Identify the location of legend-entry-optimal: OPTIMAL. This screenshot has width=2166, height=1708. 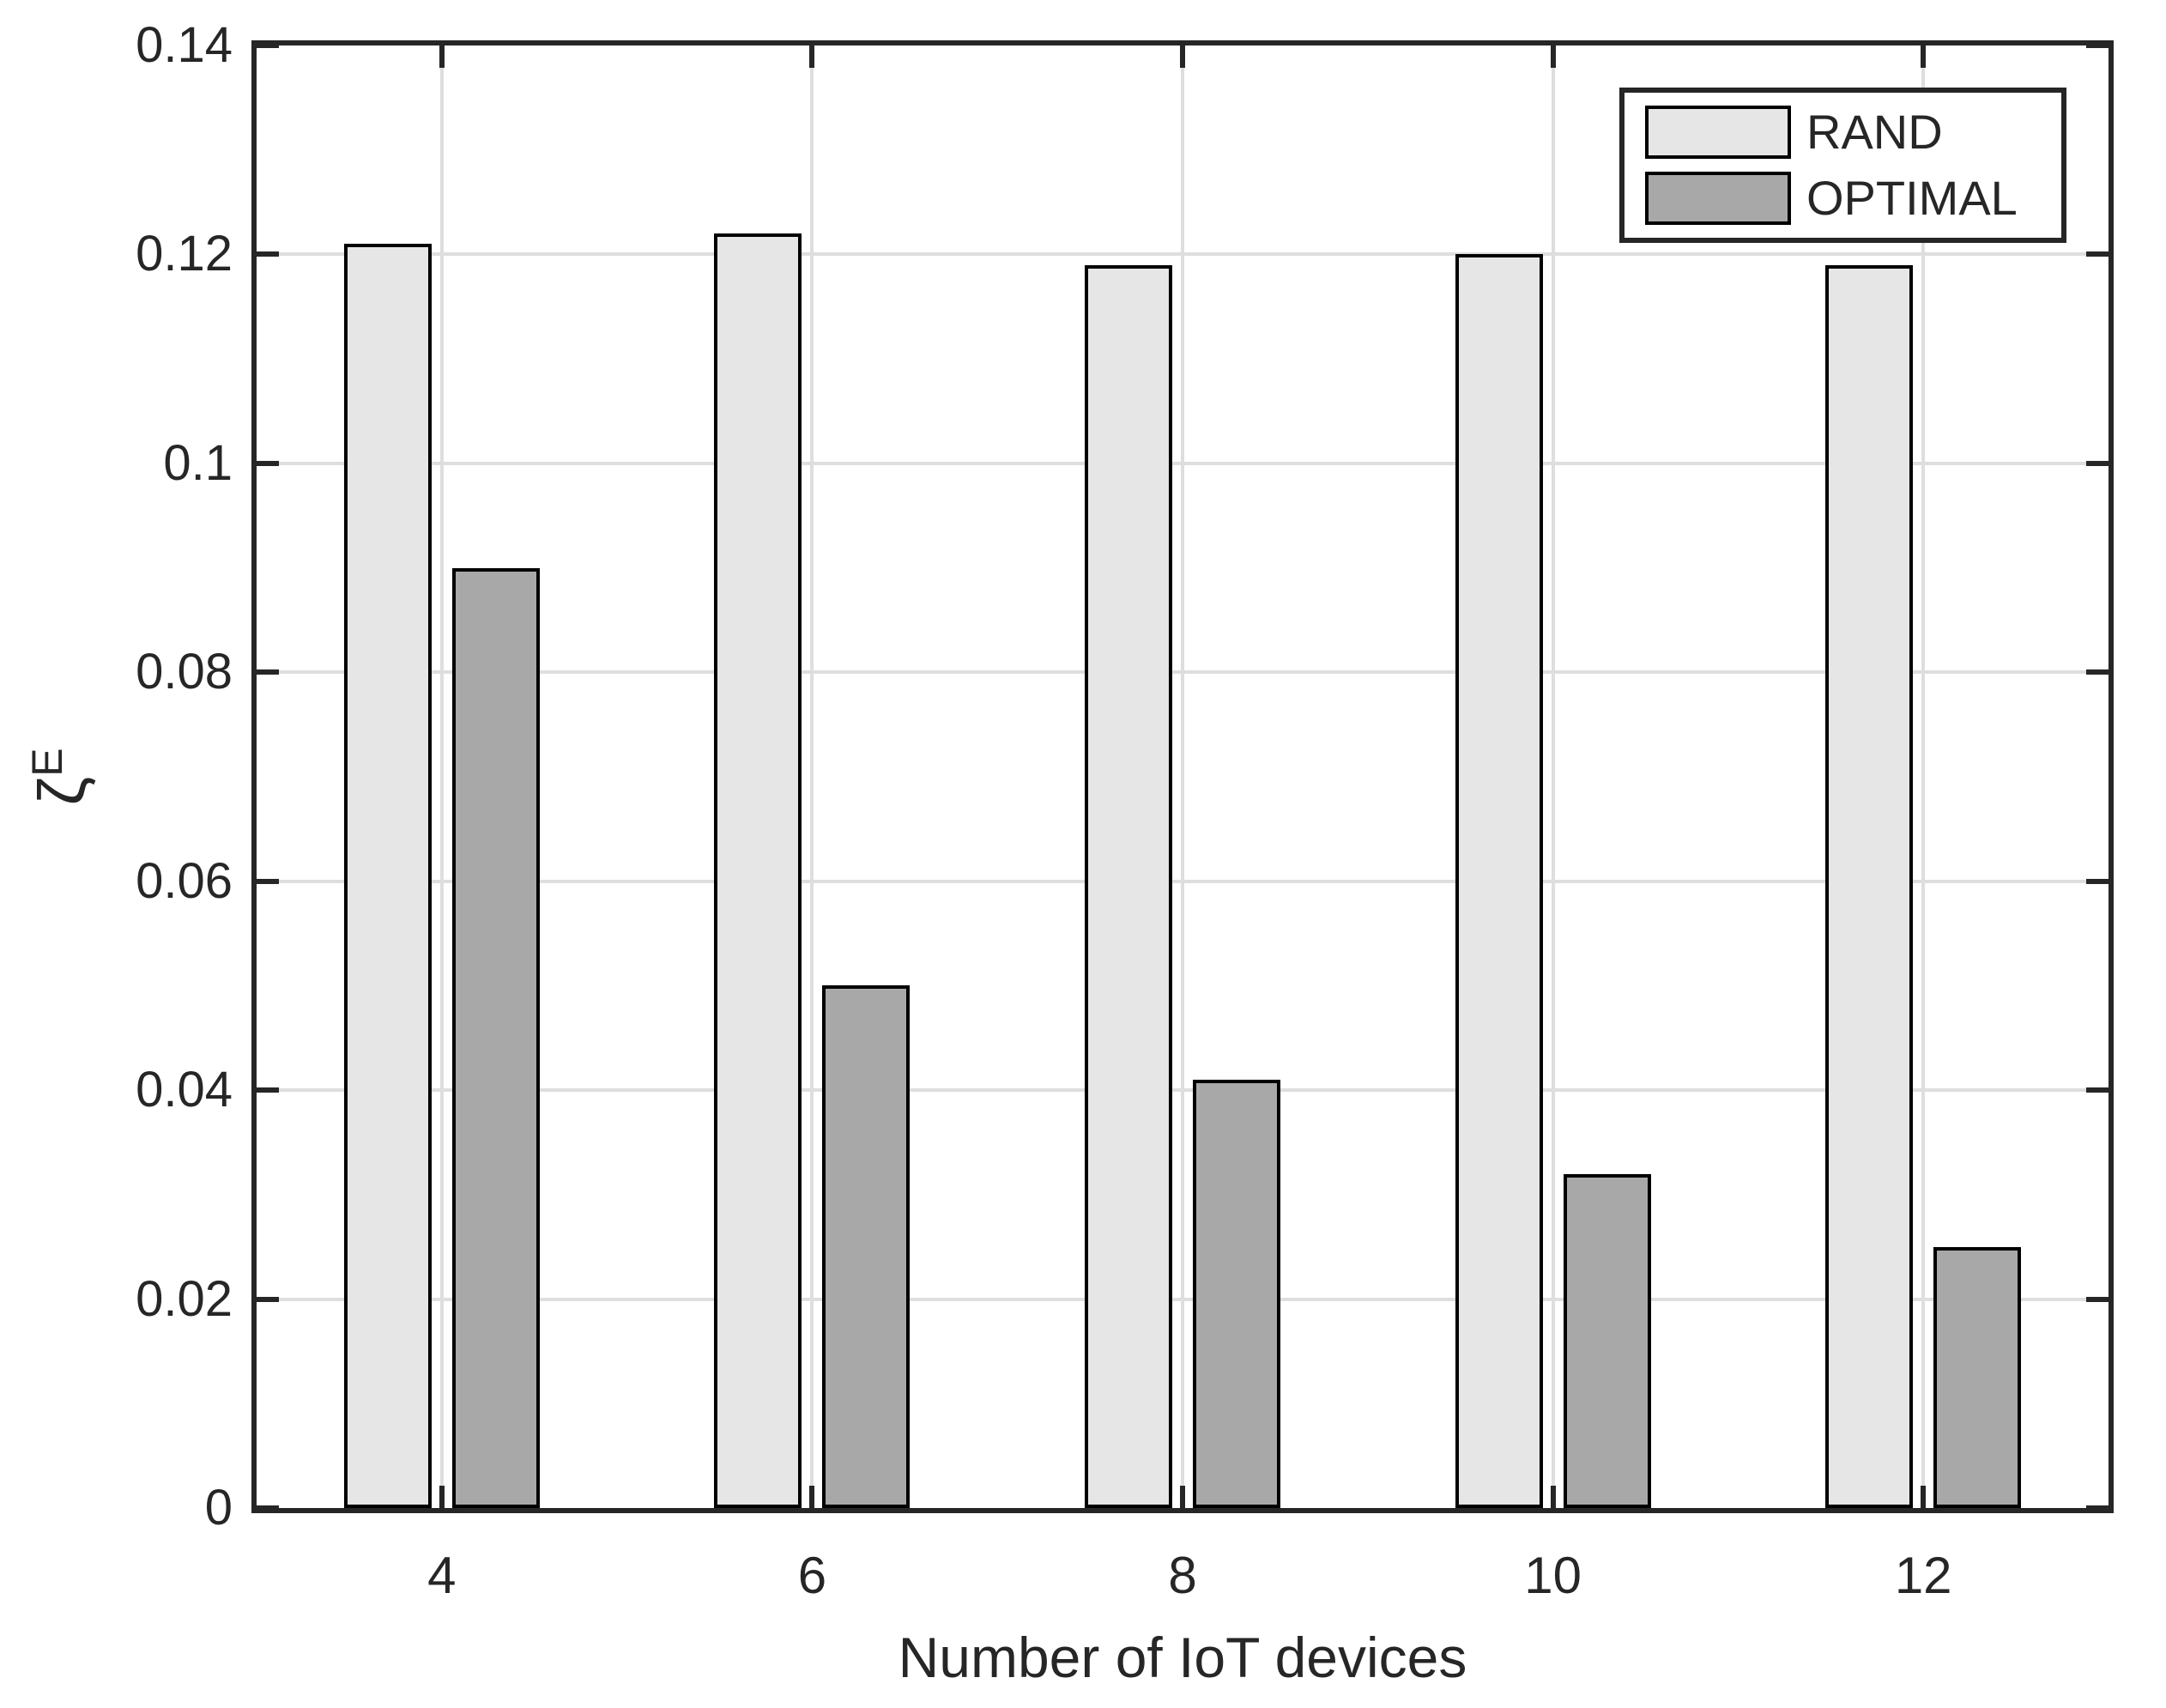
(1842, 199).